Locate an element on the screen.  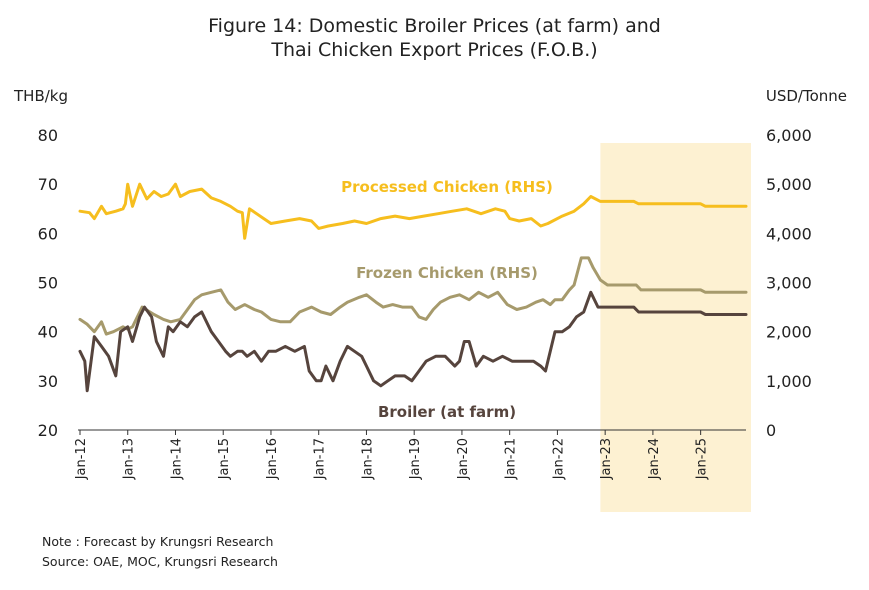
x-axis-tick-label: Jan-13 is located at coordinates (129, 459).